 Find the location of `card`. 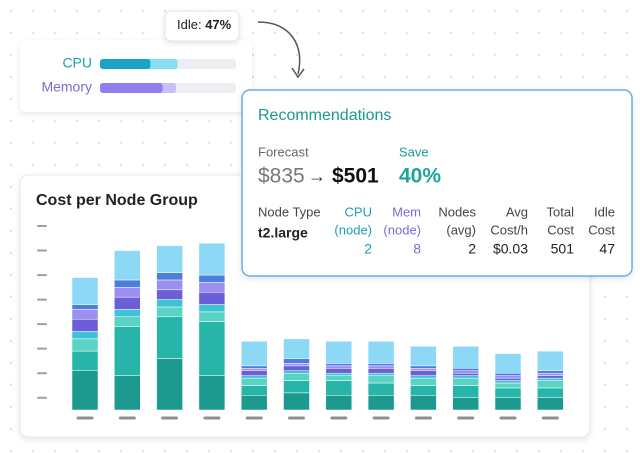

card is located at coordinates (136, 76).